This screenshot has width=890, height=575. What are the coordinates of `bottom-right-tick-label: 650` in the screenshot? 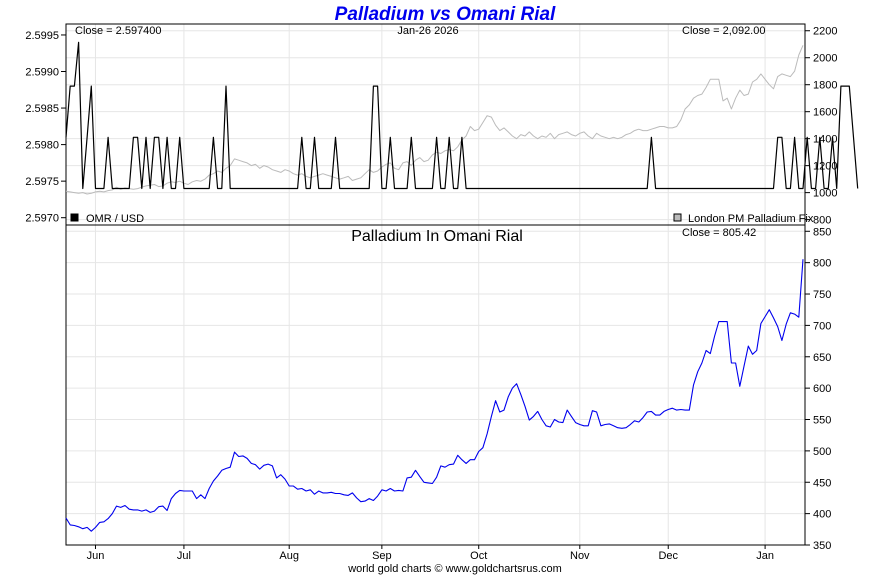 It's located at (822, 358).